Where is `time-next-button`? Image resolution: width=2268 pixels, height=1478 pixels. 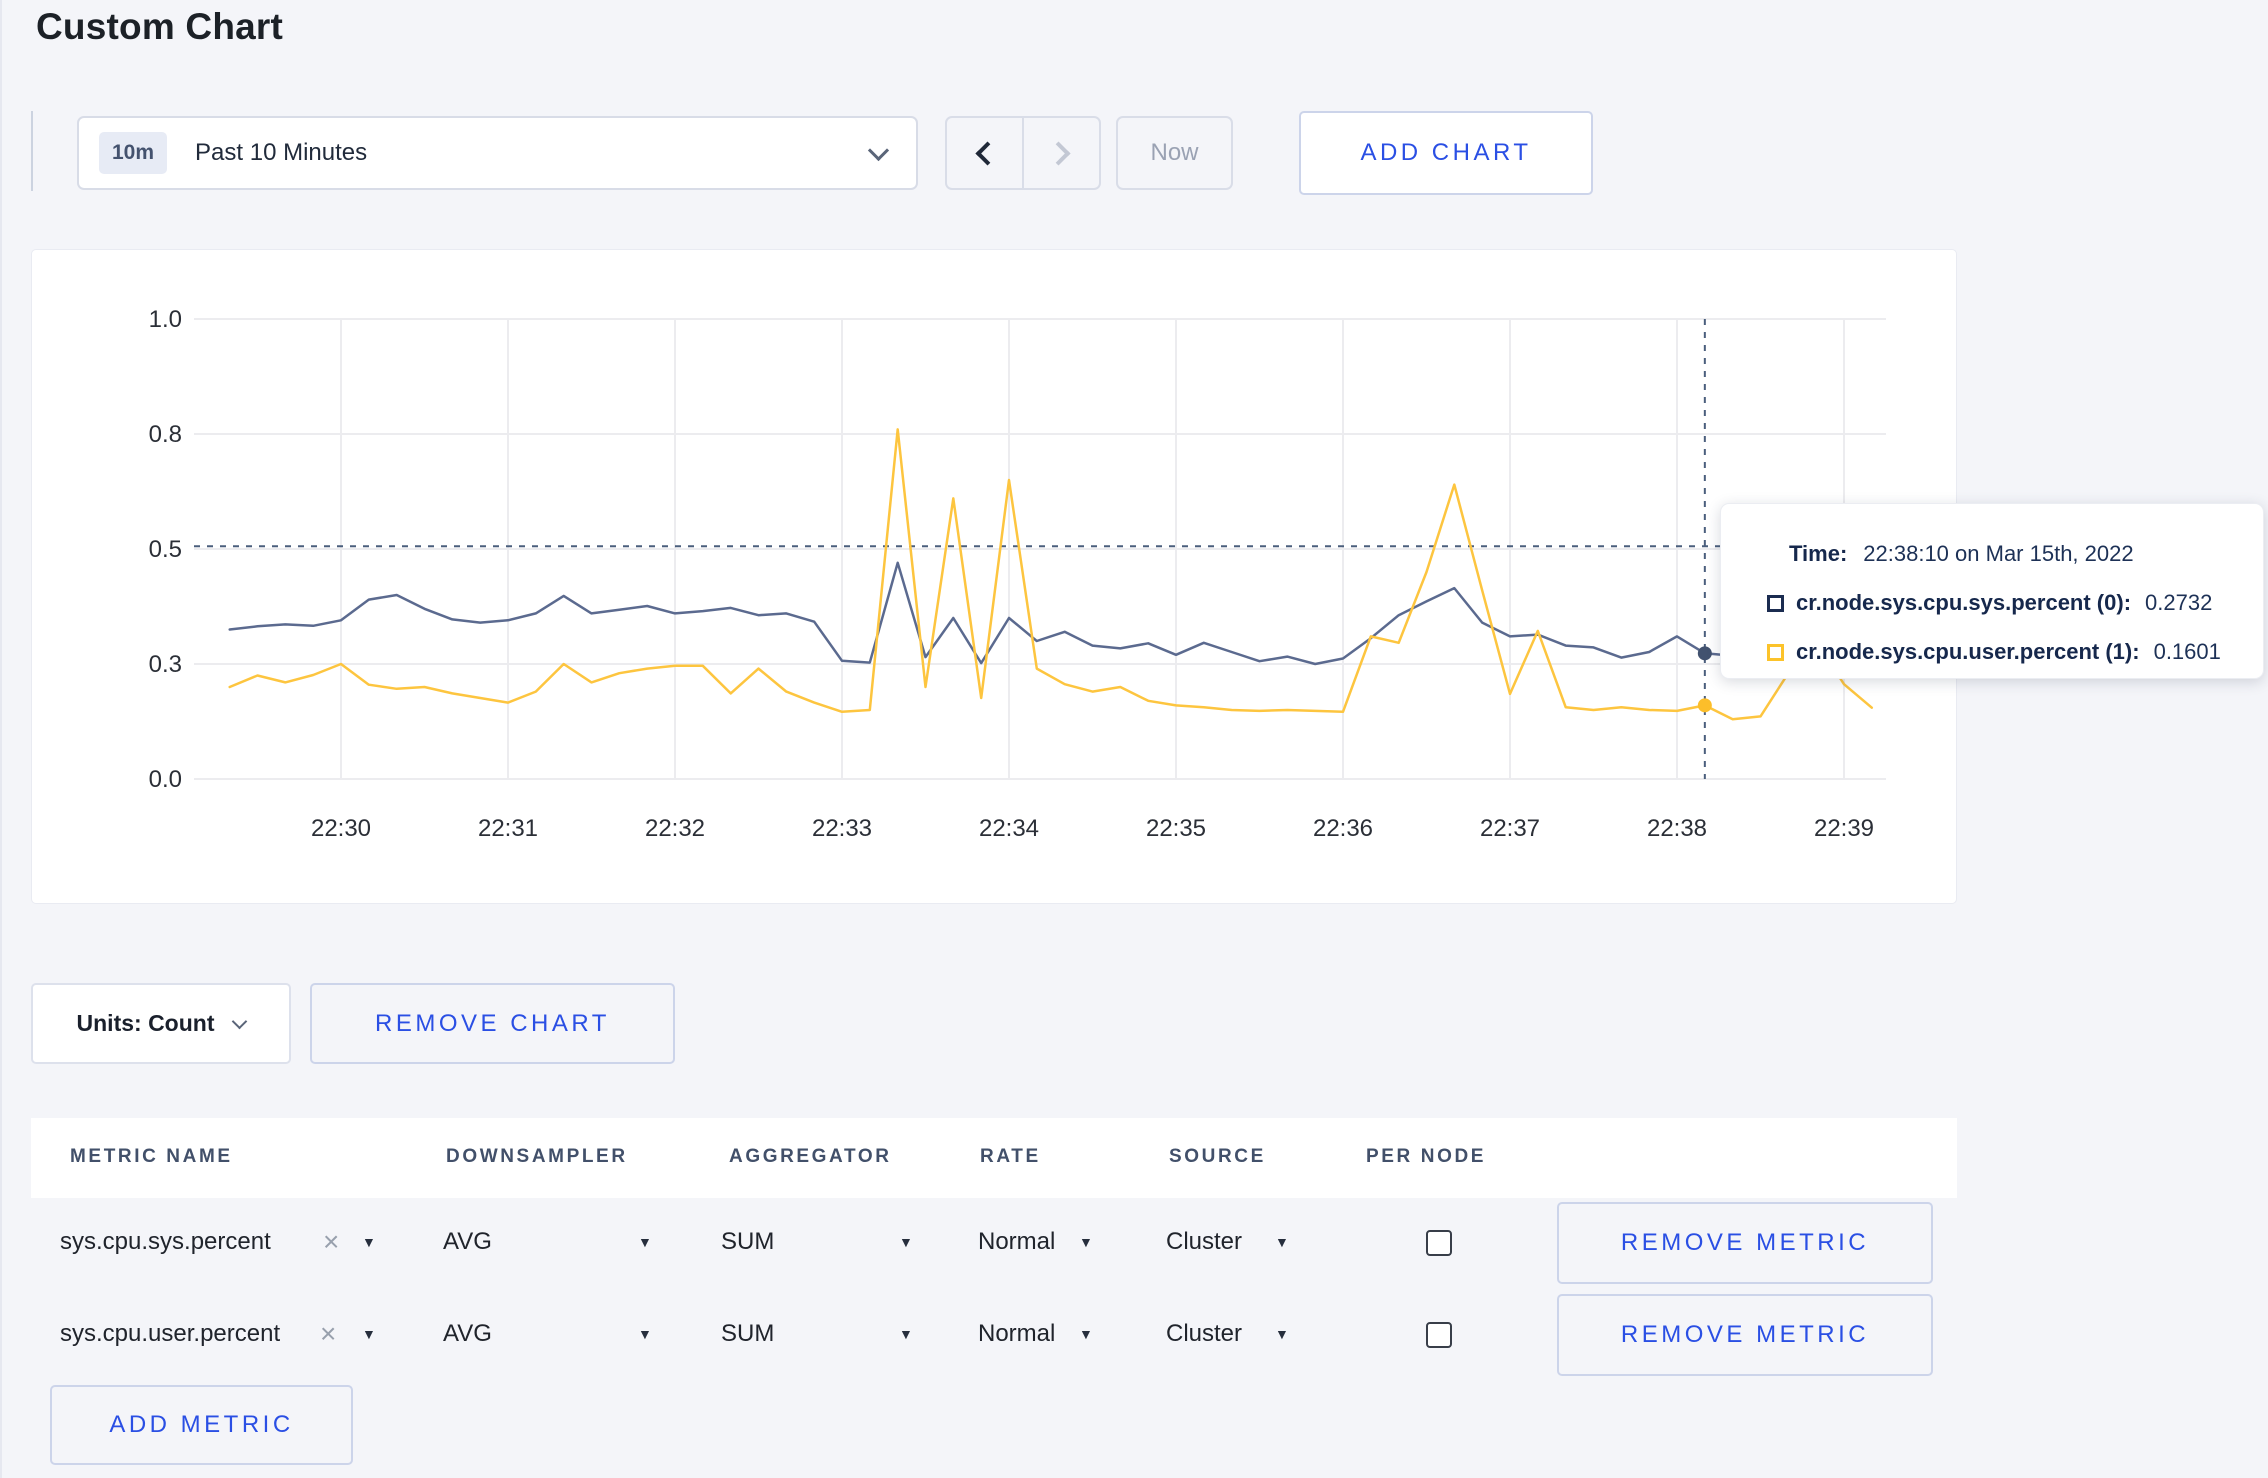 time-next-button is located at coordinates (1060, 153).